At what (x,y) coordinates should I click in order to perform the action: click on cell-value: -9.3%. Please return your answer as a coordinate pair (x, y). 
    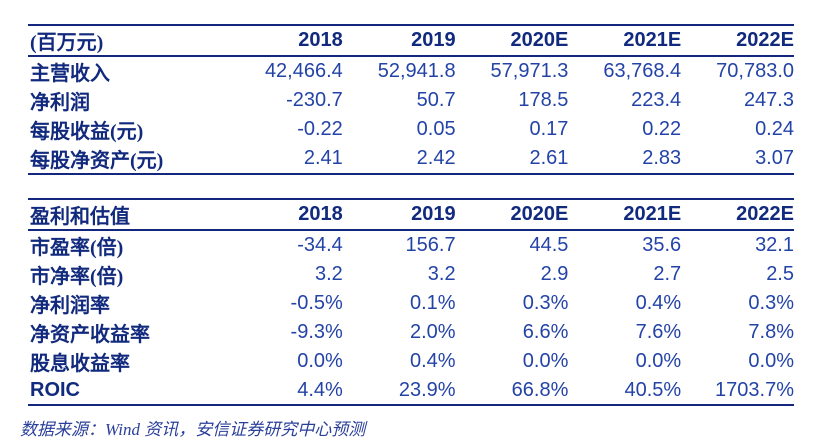
    Looking at the image, I should click on (316, 332).